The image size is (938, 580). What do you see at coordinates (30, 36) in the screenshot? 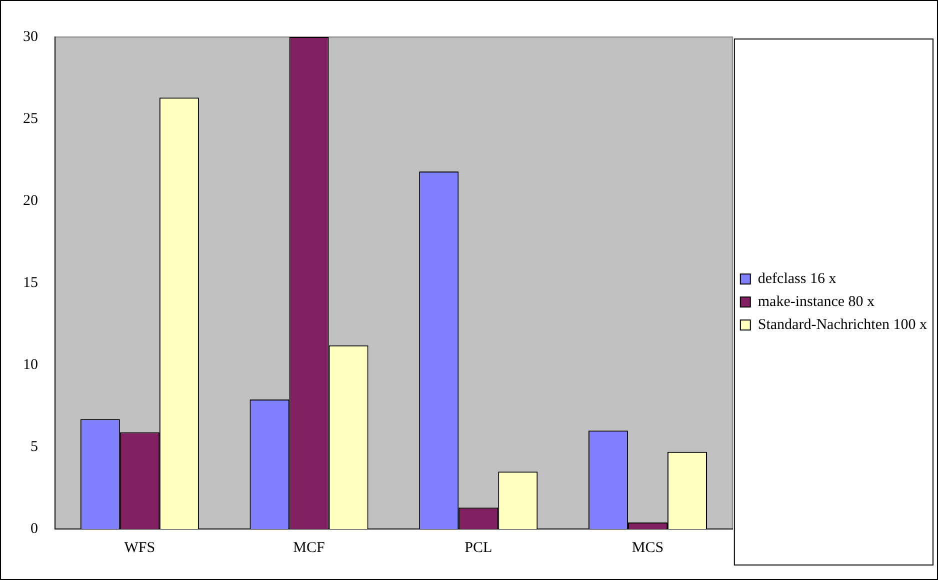
I see `y-tick-label: 30` at bounding box center [30, 36].